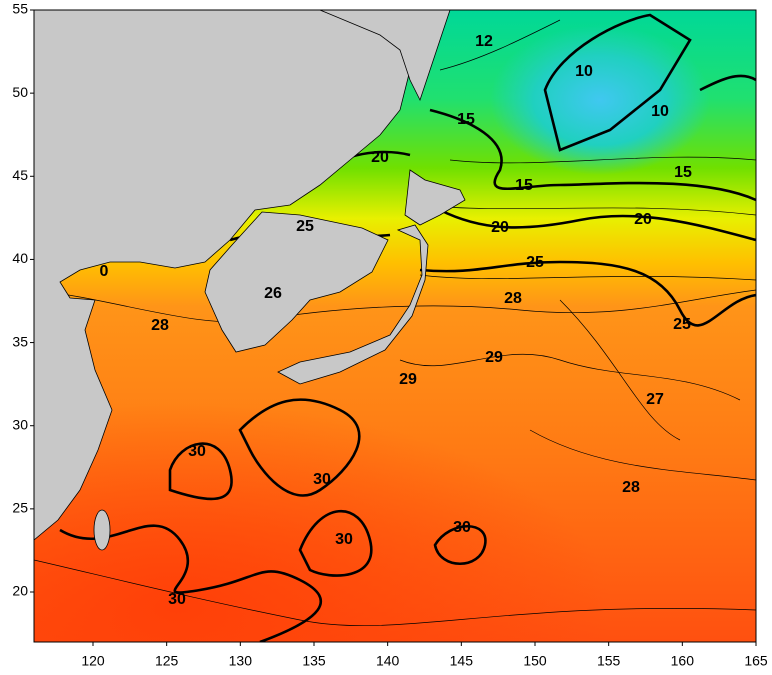 This screenshot has width=772, height=675. I want to click on land-korea, so click(296, 282).